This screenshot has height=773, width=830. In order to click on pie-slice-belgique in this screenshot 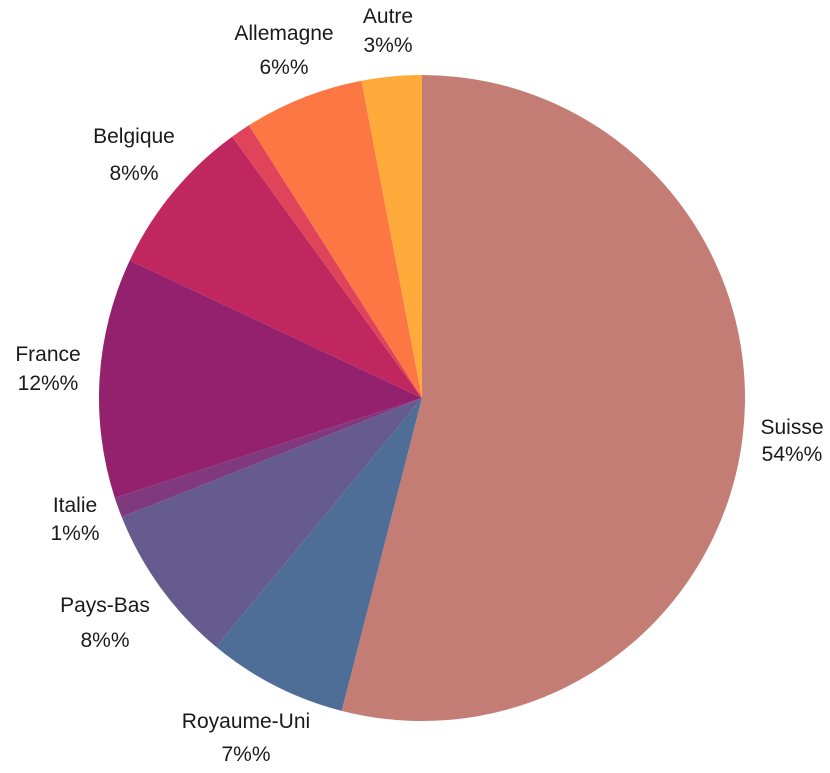, I will do `click(276, 267)`.